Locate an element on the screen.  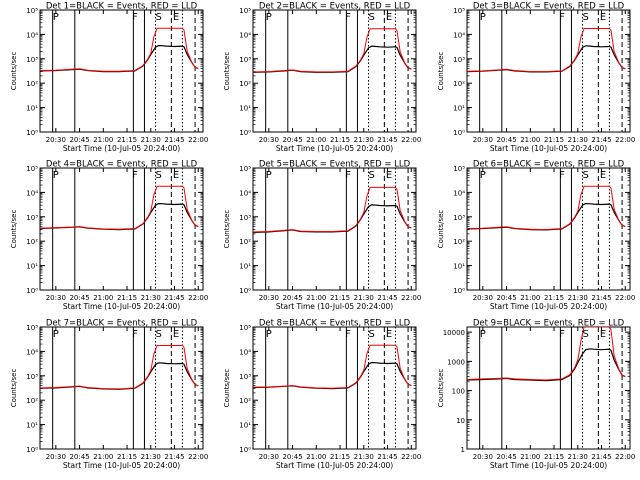
y-tick-label: 100 is located at coordinates (458, 392).